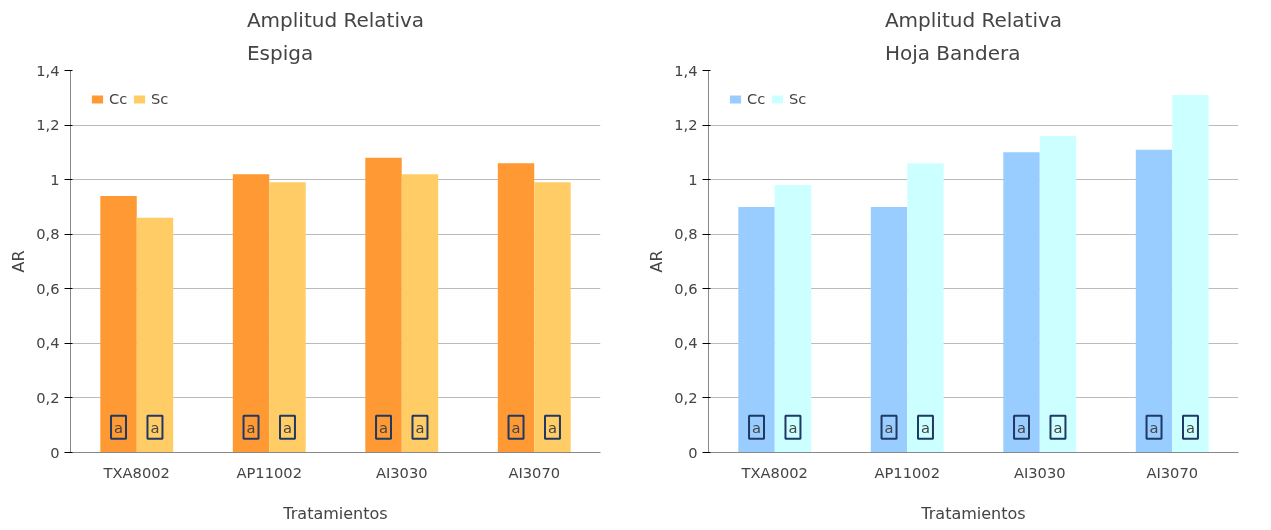  What do you see at coordinates (335, 36) in the screenshot?
I see `chart-title: Amplitud Relativa Espiga` at bounding box center [335, 36].